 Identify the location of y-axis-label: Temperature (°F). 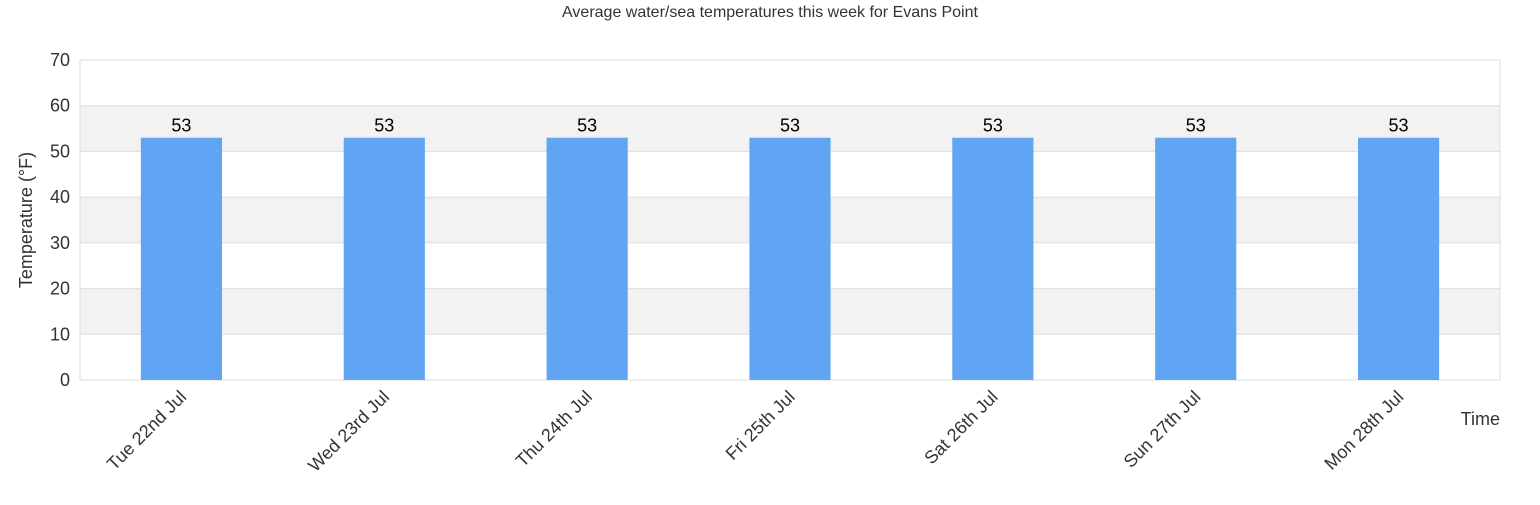
(26, 220).